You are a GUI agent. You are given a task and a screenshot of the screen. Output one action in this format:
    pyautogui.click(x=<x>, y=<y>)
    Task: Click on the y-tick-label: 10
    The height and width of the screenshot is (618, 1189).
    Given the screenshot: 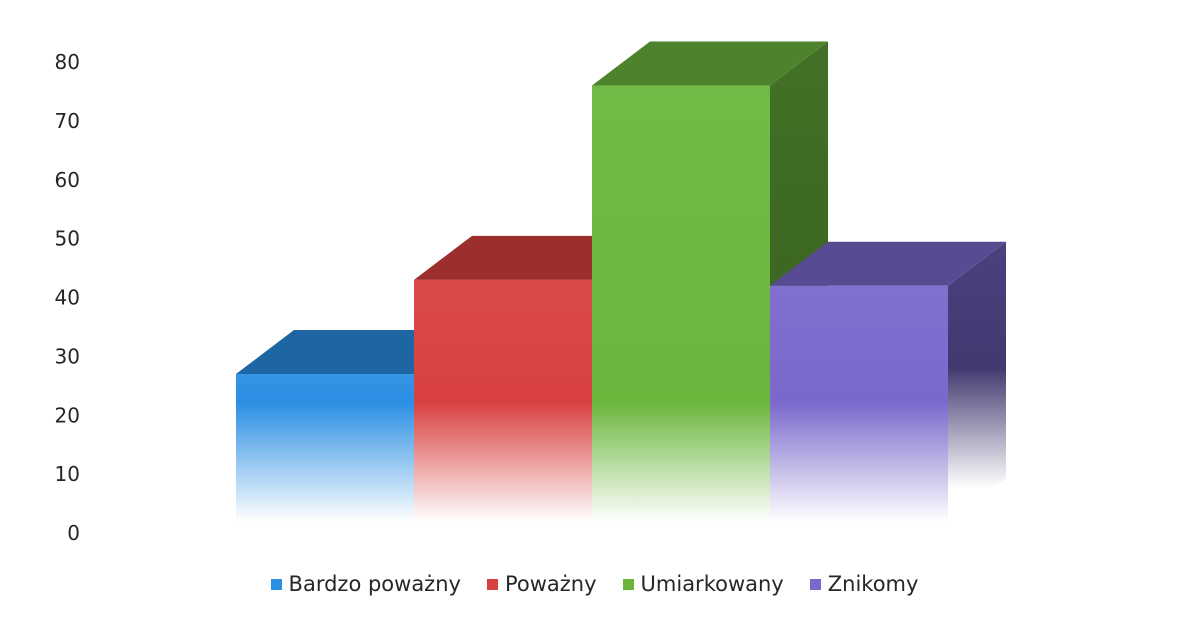 What is the action you would take?
    pyautogui.click(x=67, y=474)
    